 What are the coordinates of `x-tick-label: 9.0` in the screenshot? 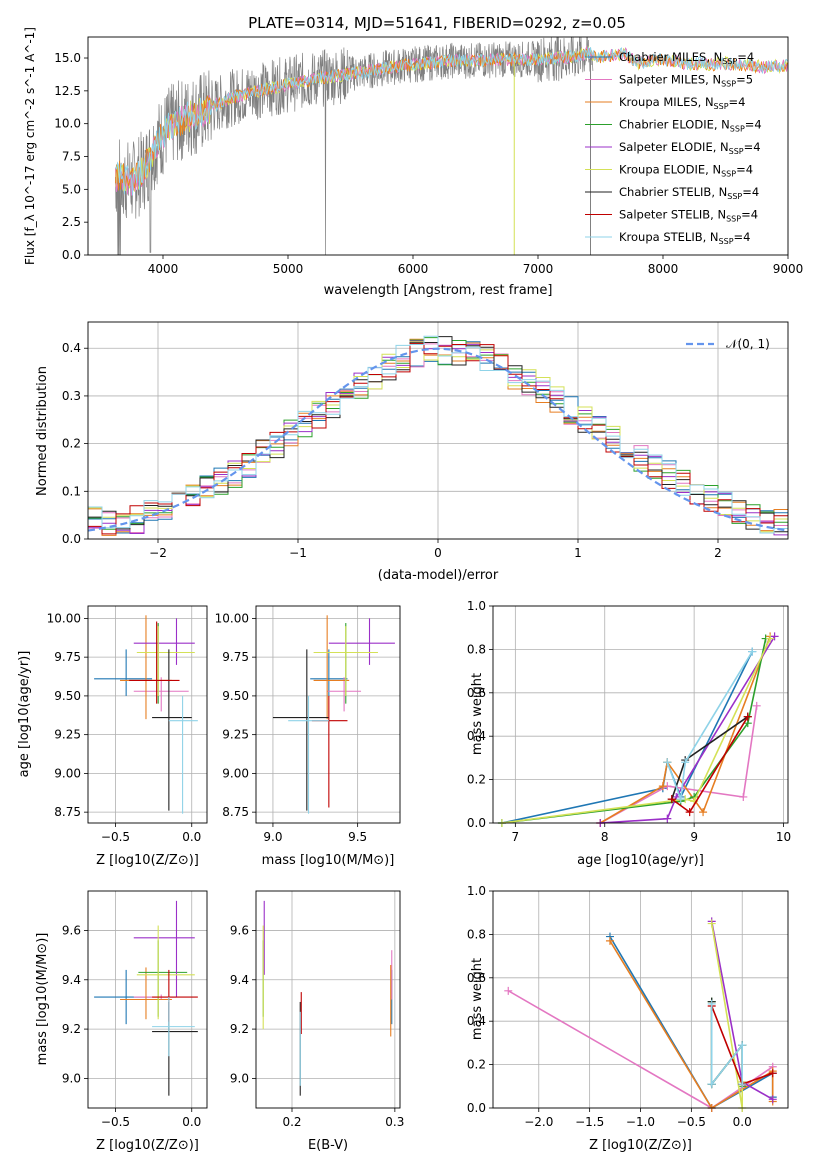 It's located at (272, 837).